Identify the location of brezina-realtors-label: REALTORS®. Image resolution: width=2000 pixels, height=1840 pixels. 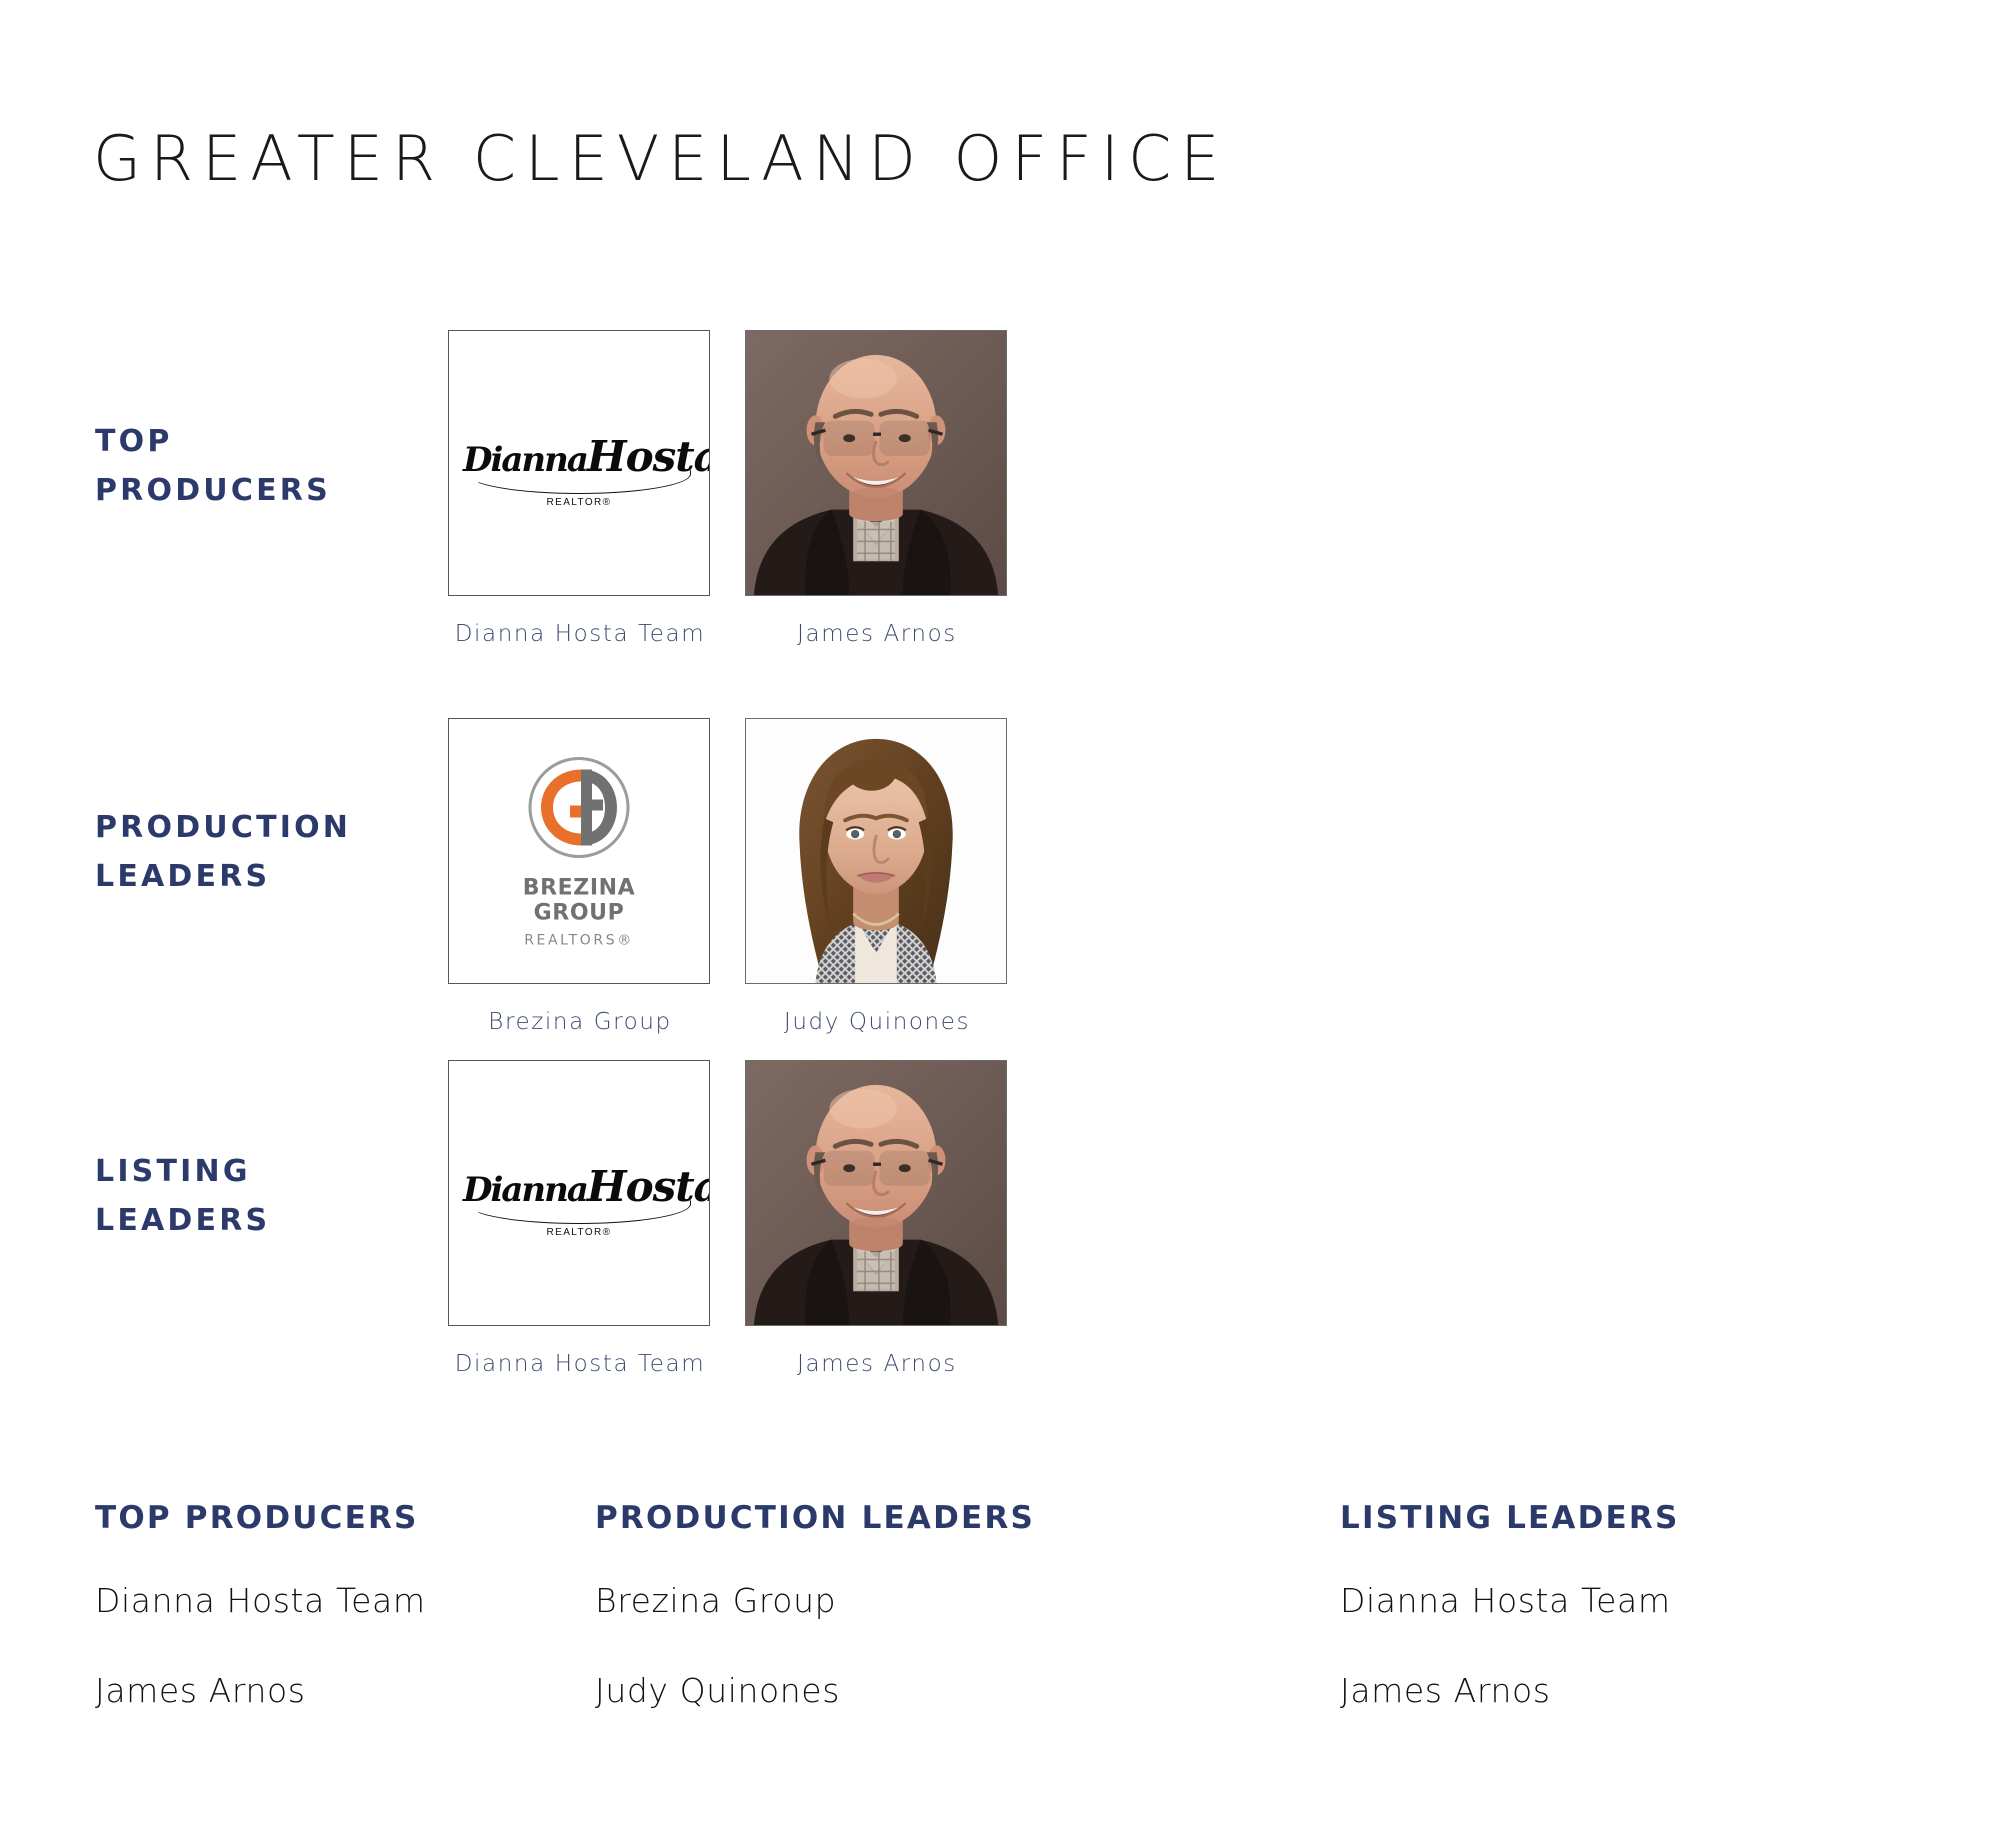
(579, 940).